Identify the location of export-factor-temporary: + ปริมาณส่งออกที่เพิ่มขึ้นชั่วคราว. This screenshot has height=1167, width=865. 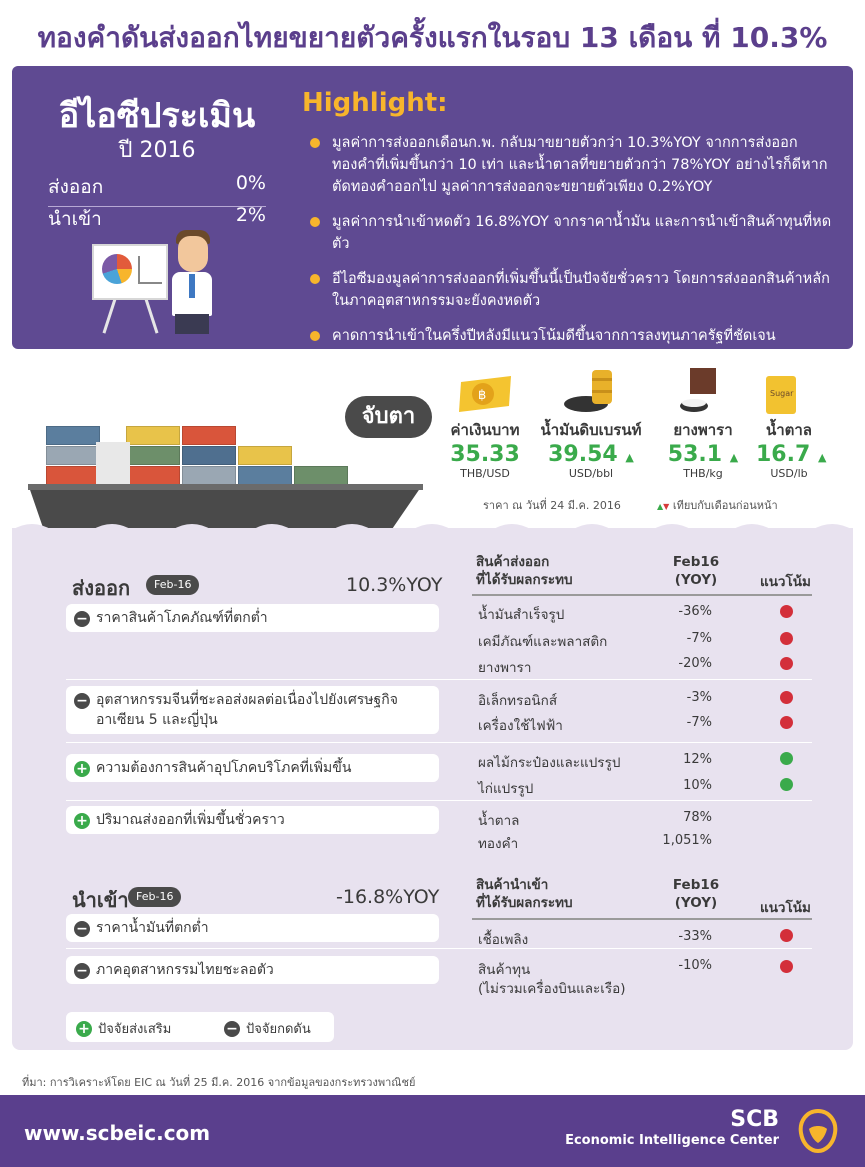
(252, 820).